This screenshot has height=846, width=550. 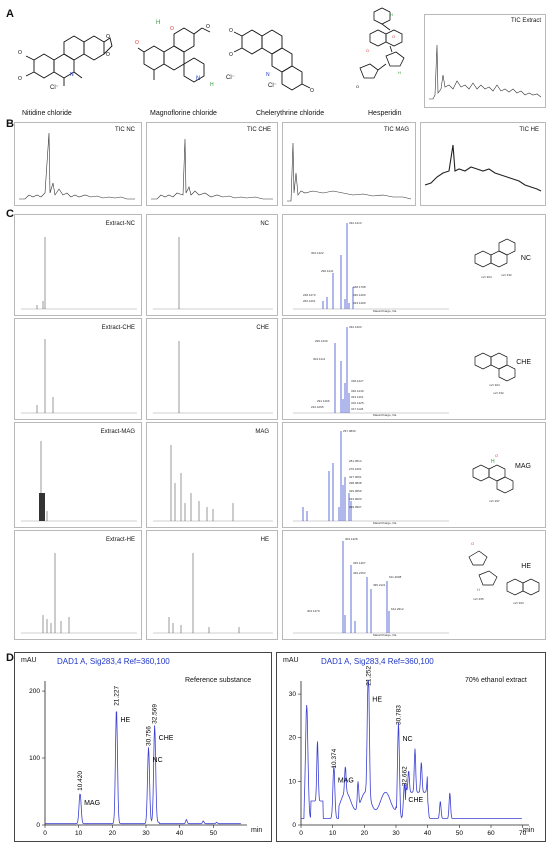 What do you see at coordinates (166, 738) in the screenshot?
I see `hplc-ref-peak-name-3: CHE` at bounding box center [166, 738].